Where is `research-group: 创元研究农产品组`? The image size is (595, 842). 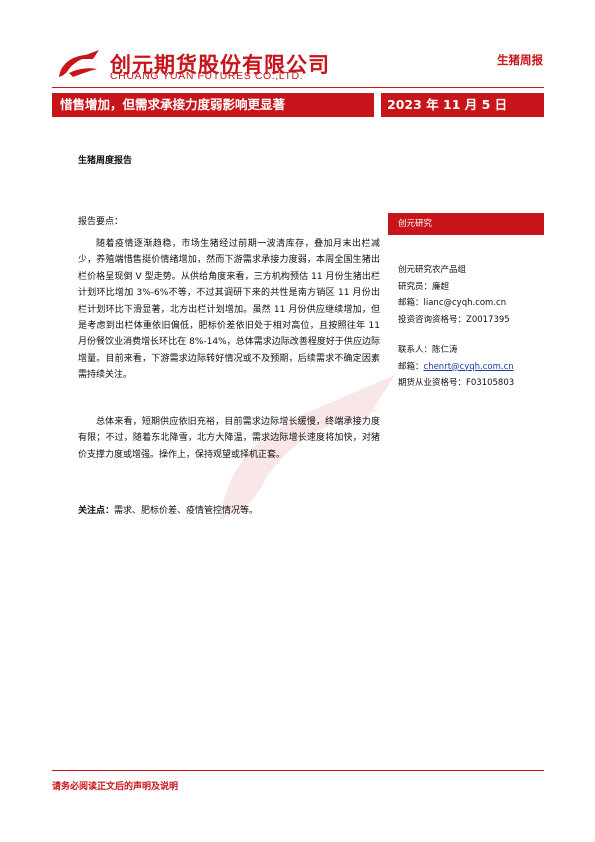
research-group: 创元研究农产品组 is located at coordinates (432, 270).